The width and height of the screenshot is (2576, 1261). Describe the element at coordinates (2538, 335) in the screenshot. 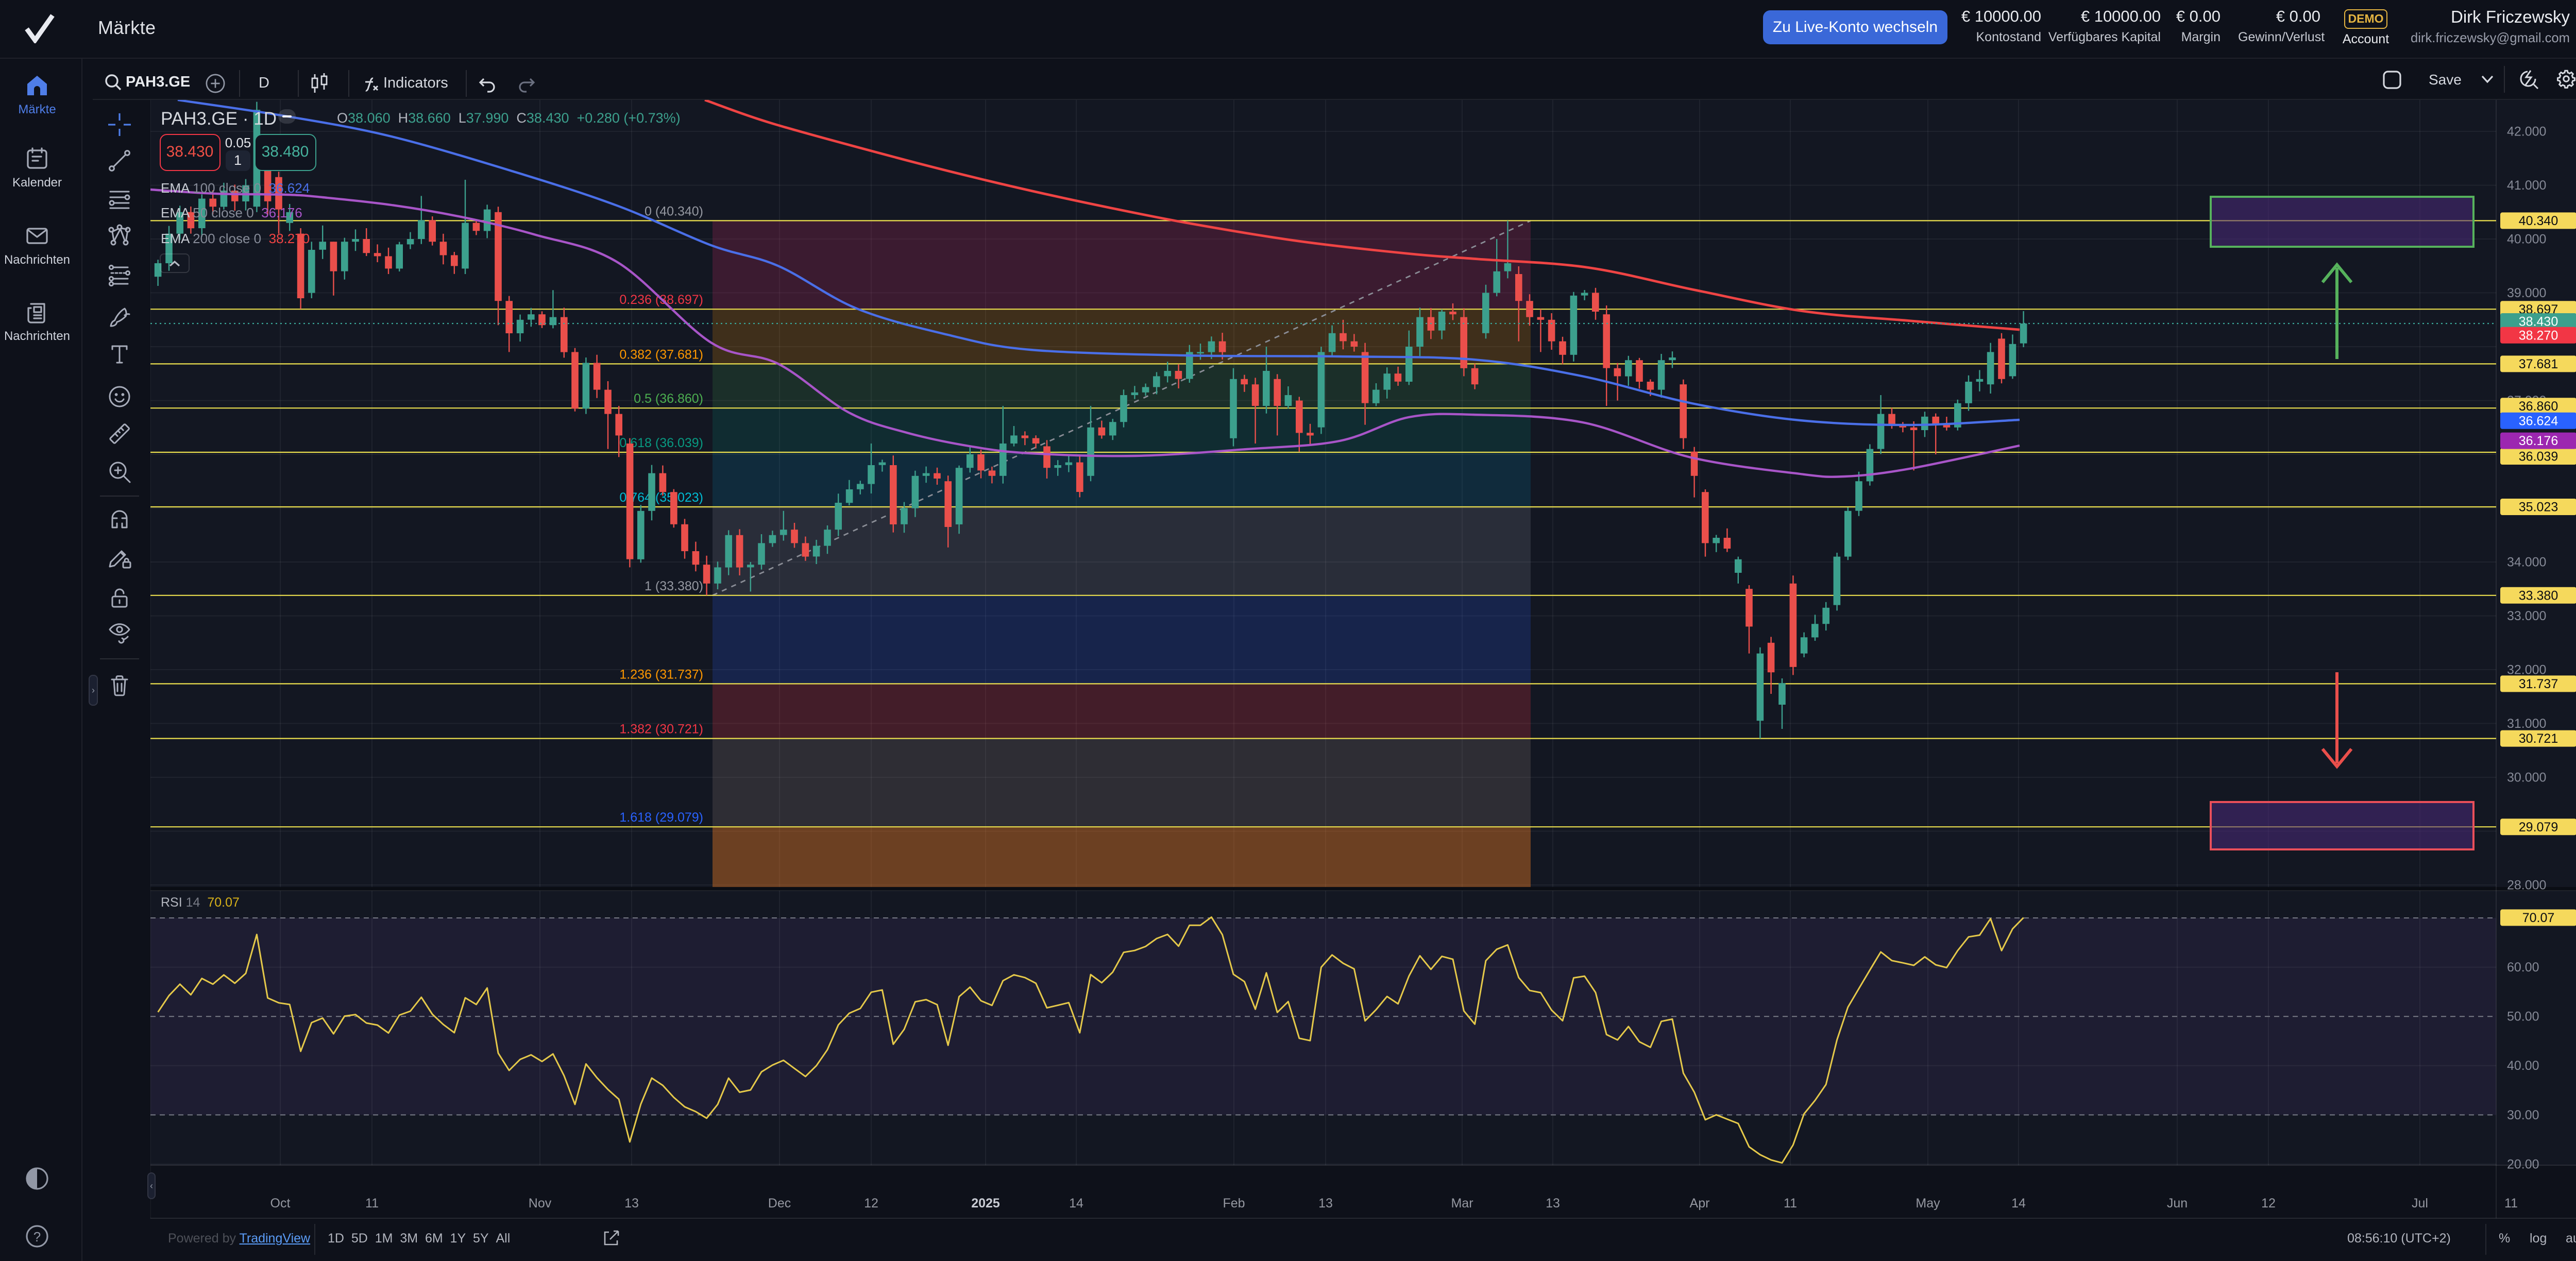

I see `svg-text: 38.270` at that location.